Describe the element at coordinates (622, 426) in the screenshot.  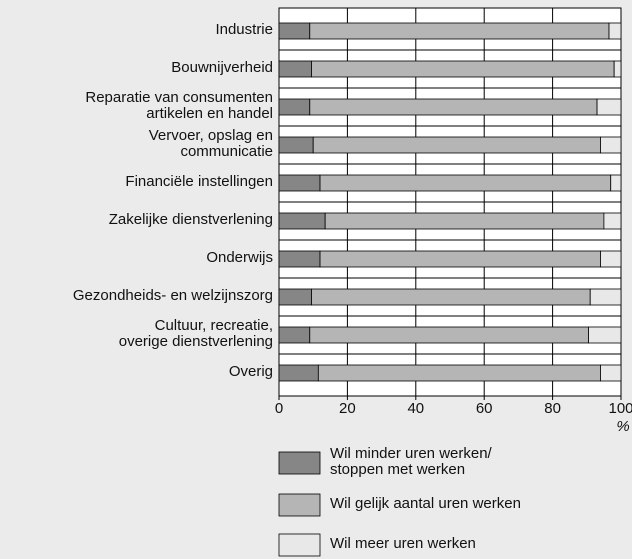
I see `x-axis-label: %` at that location.